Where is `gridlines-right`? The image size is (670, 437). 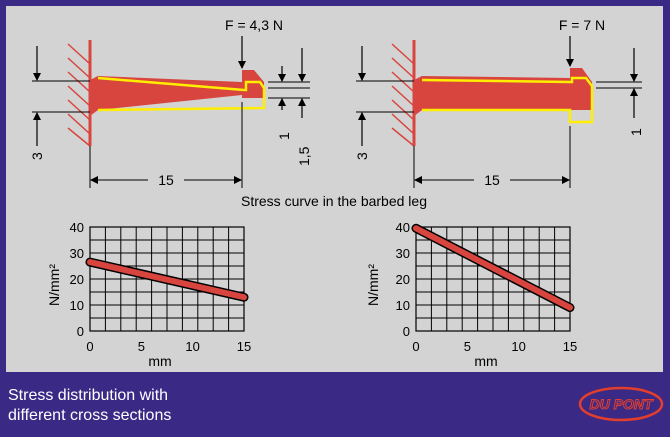
gridlines-right is located at coordinates (493, 279).